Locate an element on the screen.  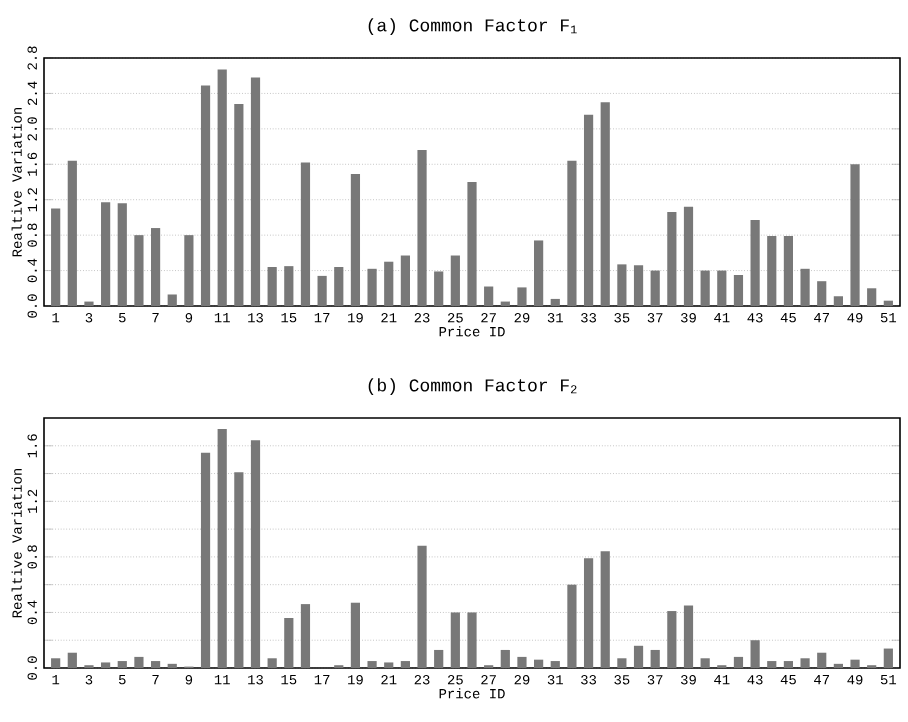
chart-title: (b) Common Factor F$_{2}$ is located at coordinates (472, 386).